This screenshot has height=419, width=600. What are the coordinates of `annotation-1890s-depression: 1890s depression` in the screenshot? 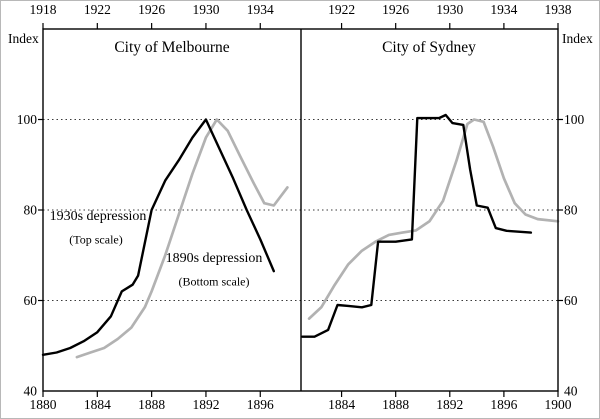 It's located at (214, 258).